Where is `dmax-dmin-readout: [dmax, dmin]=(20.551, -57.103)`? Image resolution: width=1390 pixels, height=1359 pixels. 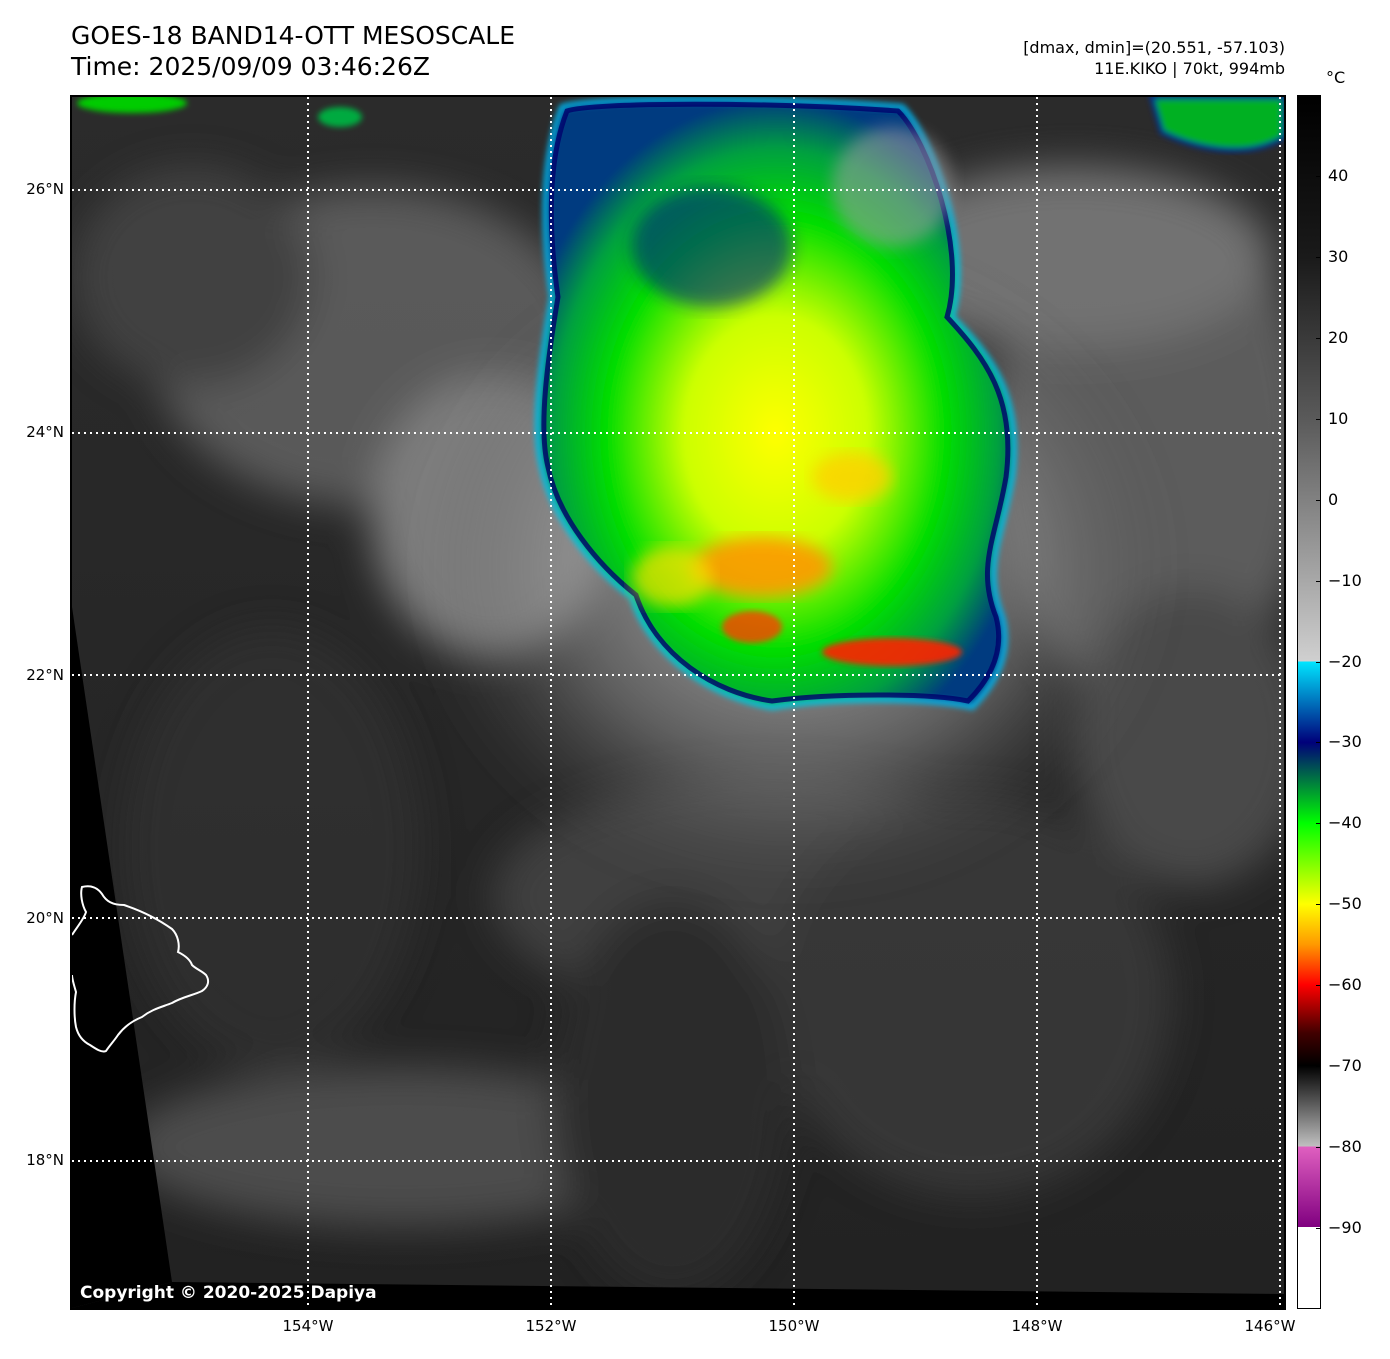
dmax-dmin-readout: [dmax, dmin]=(20.551, -57.103) is located at coordinates (1154, 47).